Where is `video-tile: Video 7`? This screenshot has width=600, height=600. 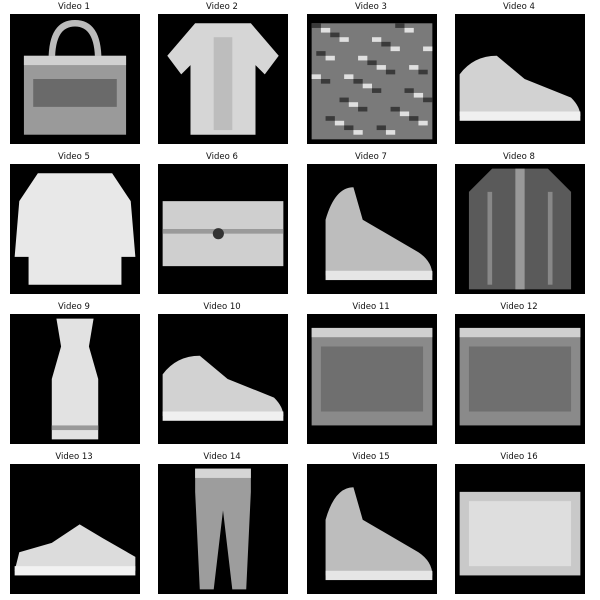
video-tile: Video 7 is located at coordinates (371, 224).